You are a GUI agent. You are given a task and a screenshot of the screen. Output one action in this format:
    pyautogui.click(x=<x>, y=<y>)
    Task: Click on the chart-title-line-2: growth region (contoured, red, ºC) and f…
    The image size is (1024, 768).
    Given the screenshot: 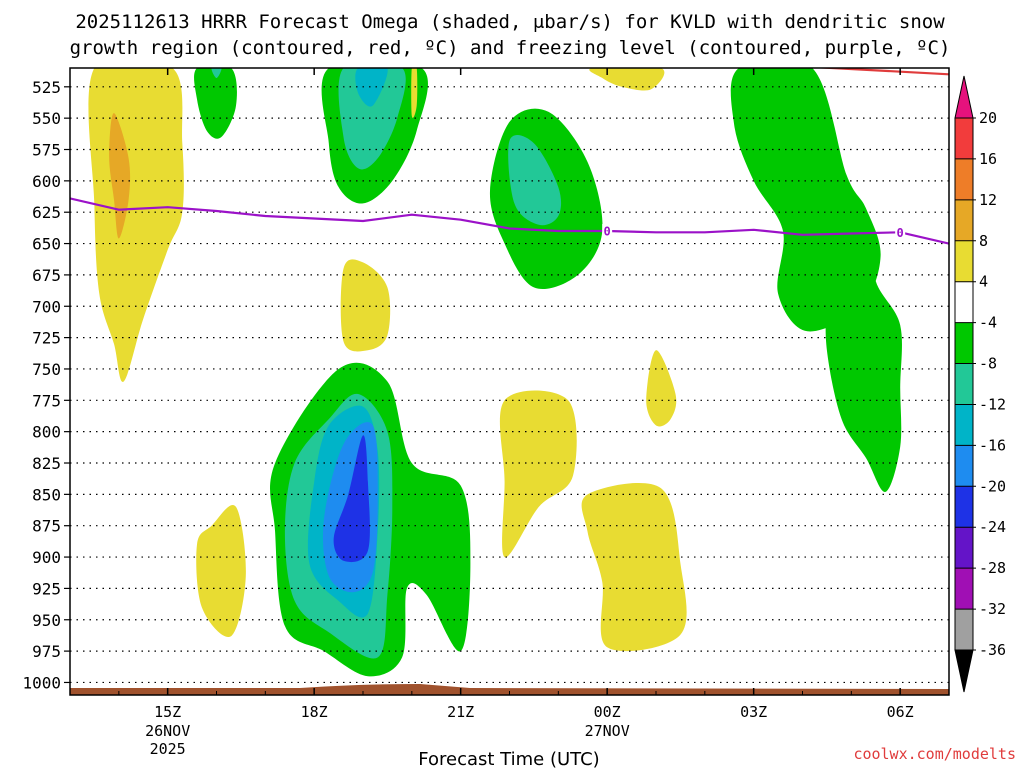 What is the action you would take?
    pyautogui.click(x=510, y=48)
    